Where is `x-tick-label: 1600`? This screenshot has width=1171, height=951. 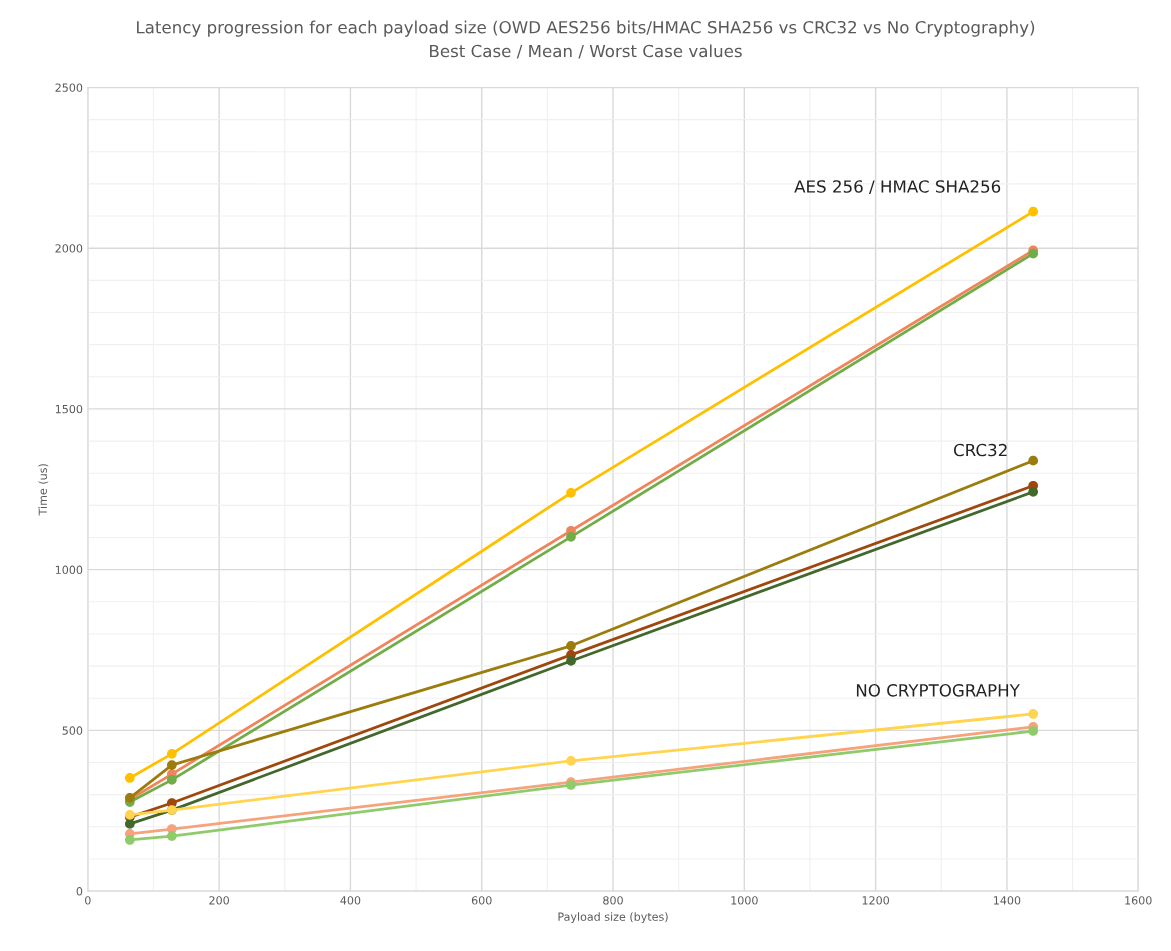 x-tick-label: 1600 is located at coordinates (1138, 900).